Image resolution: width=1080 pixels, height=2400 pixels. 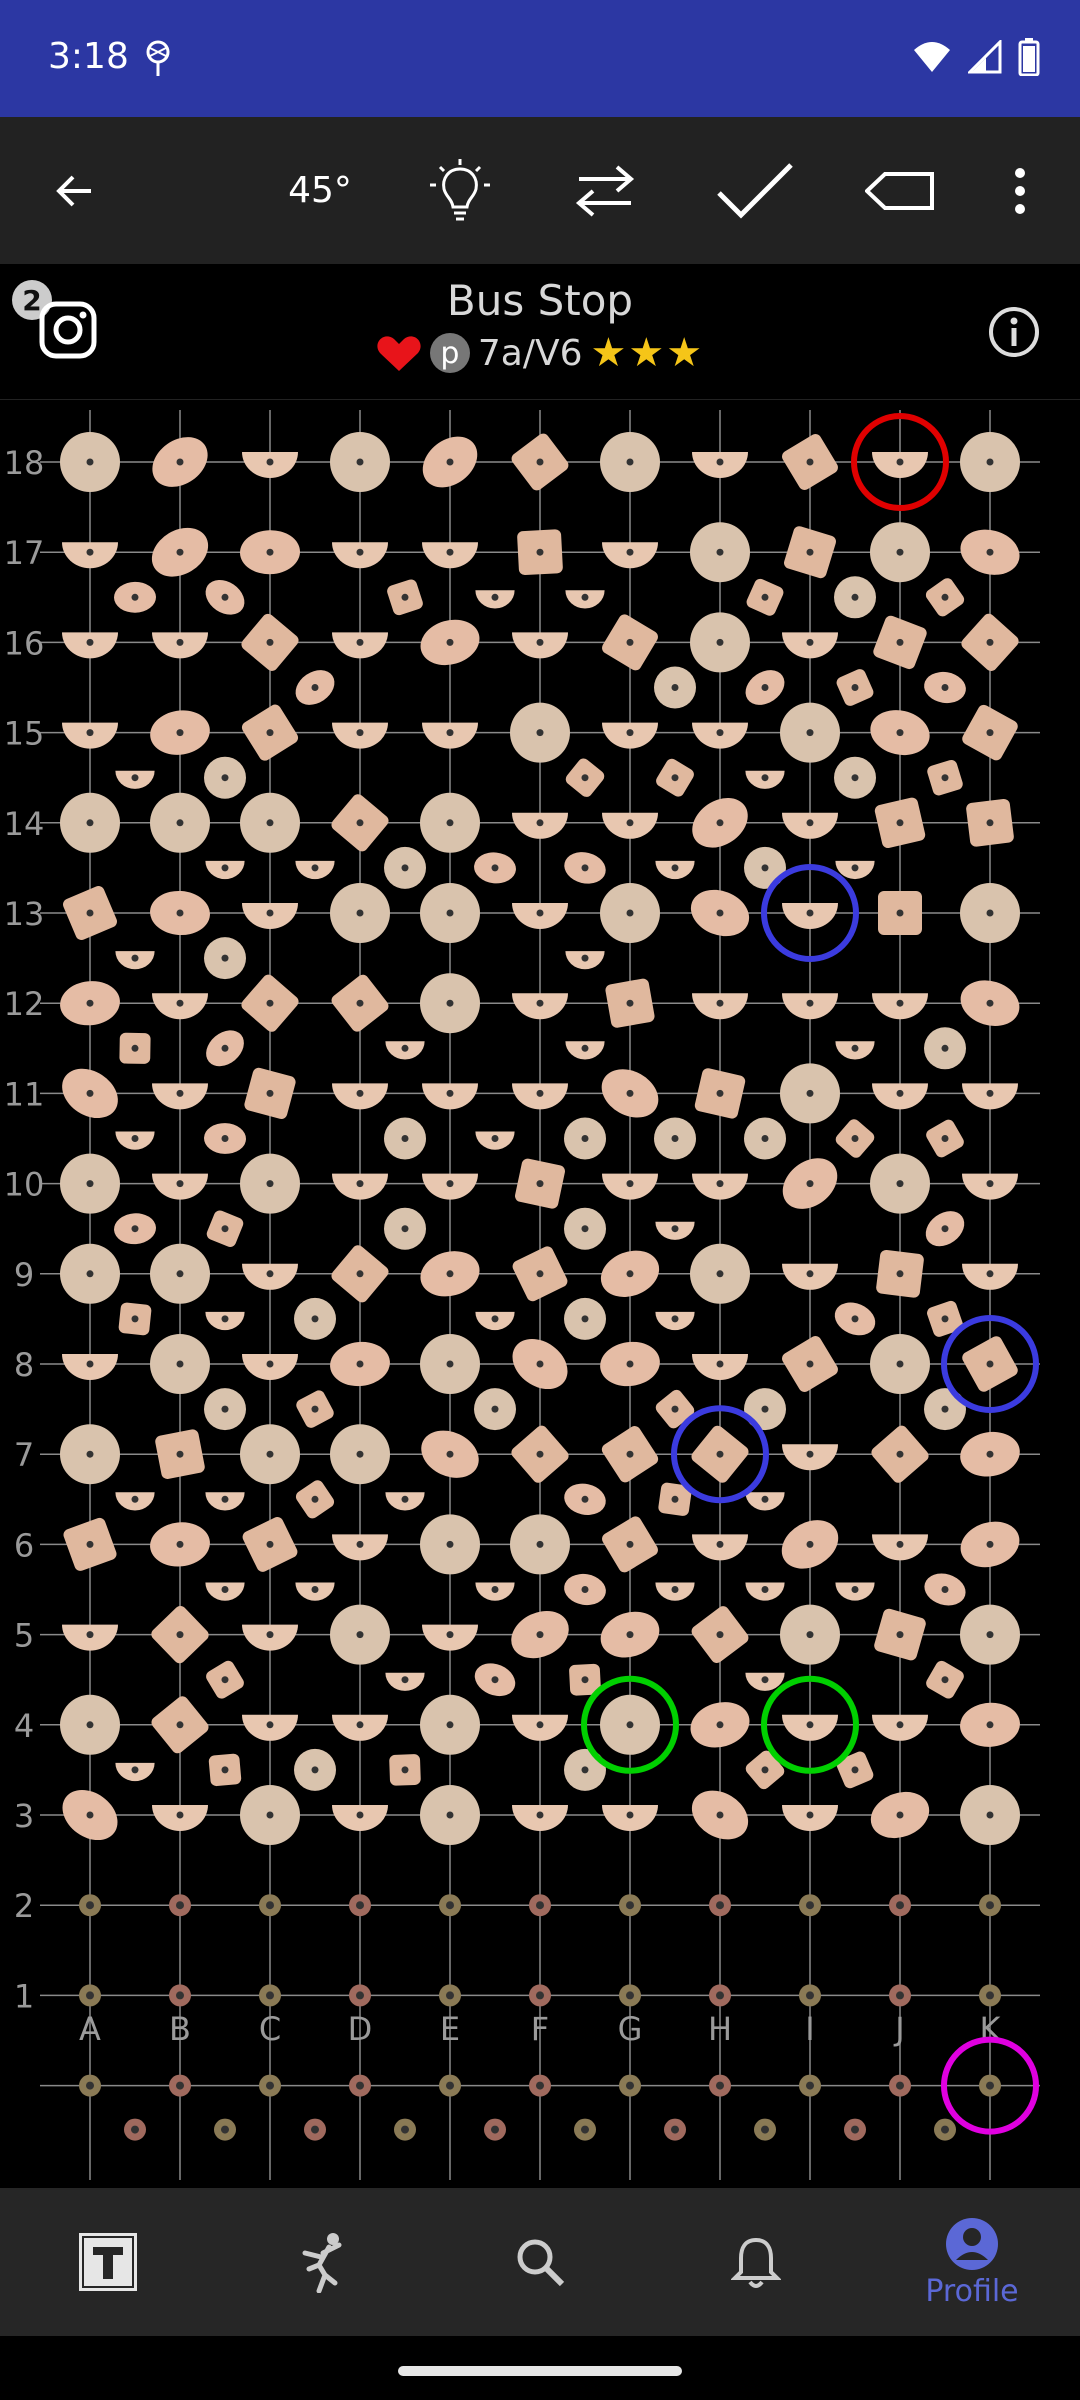 What do you see at coordinates (24, 1004) in the screenshot?
I see `row-label: 12` at bounding box center [24, 1004].